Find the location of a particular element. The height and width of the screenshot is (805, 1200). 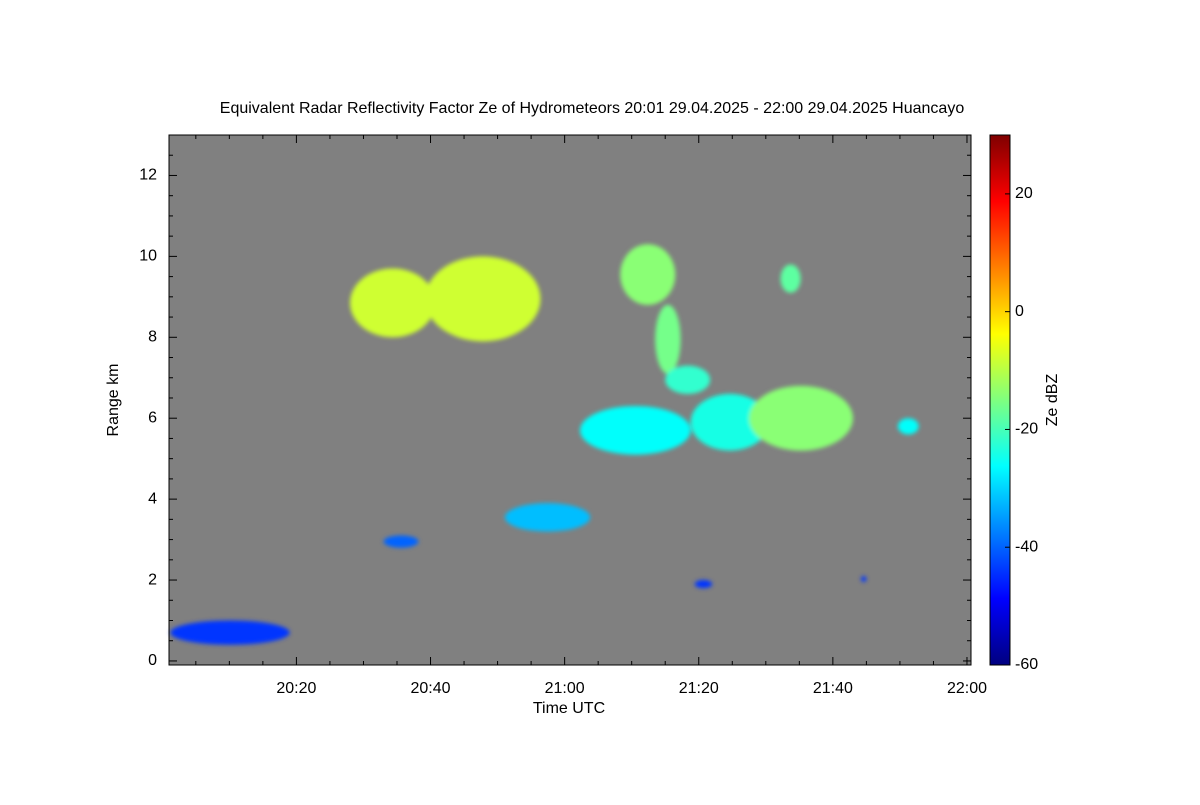

colorbar is located at coordinates (1000, 400).